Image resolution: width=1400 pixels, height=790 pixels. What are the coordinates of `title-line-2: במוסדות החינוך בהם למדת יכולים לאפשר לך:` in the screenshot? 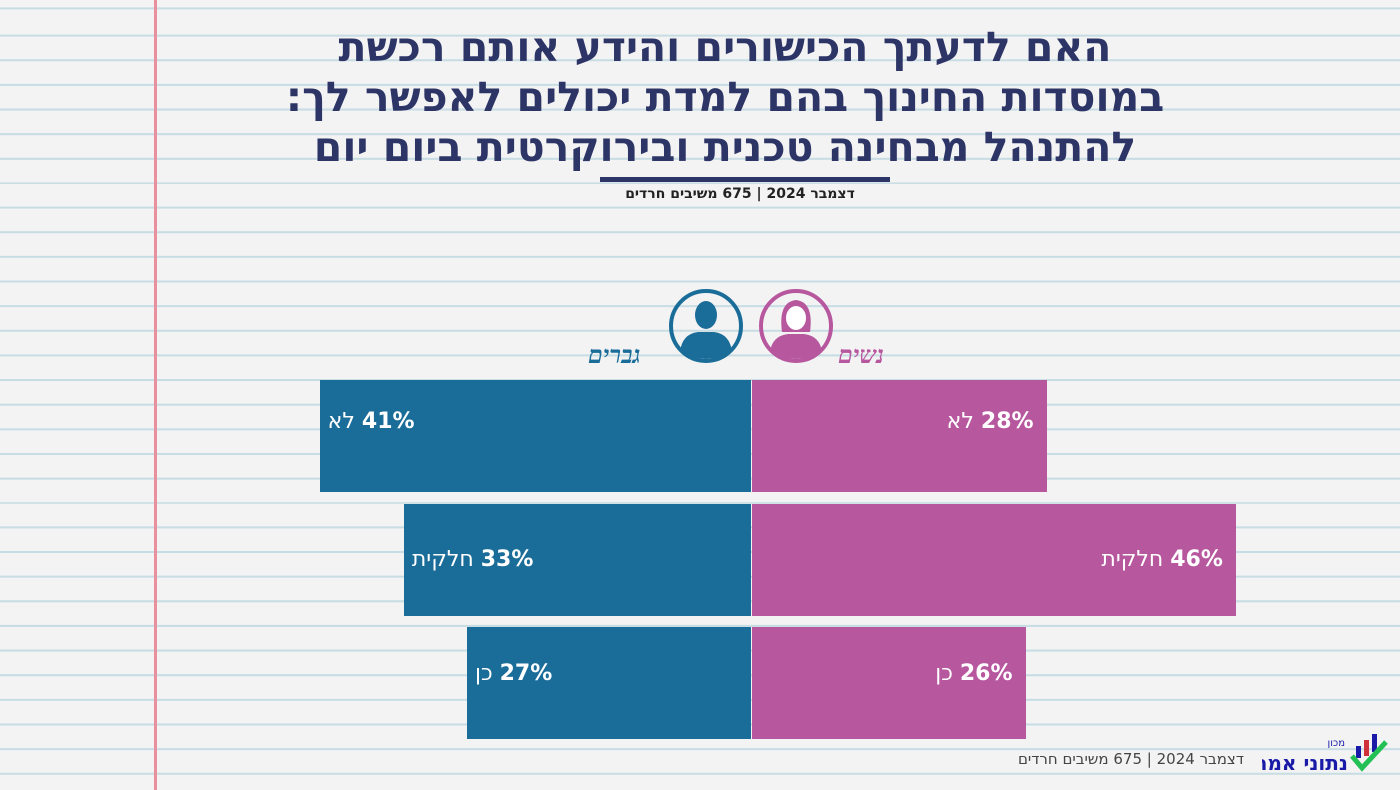 It's located at (725, 97).